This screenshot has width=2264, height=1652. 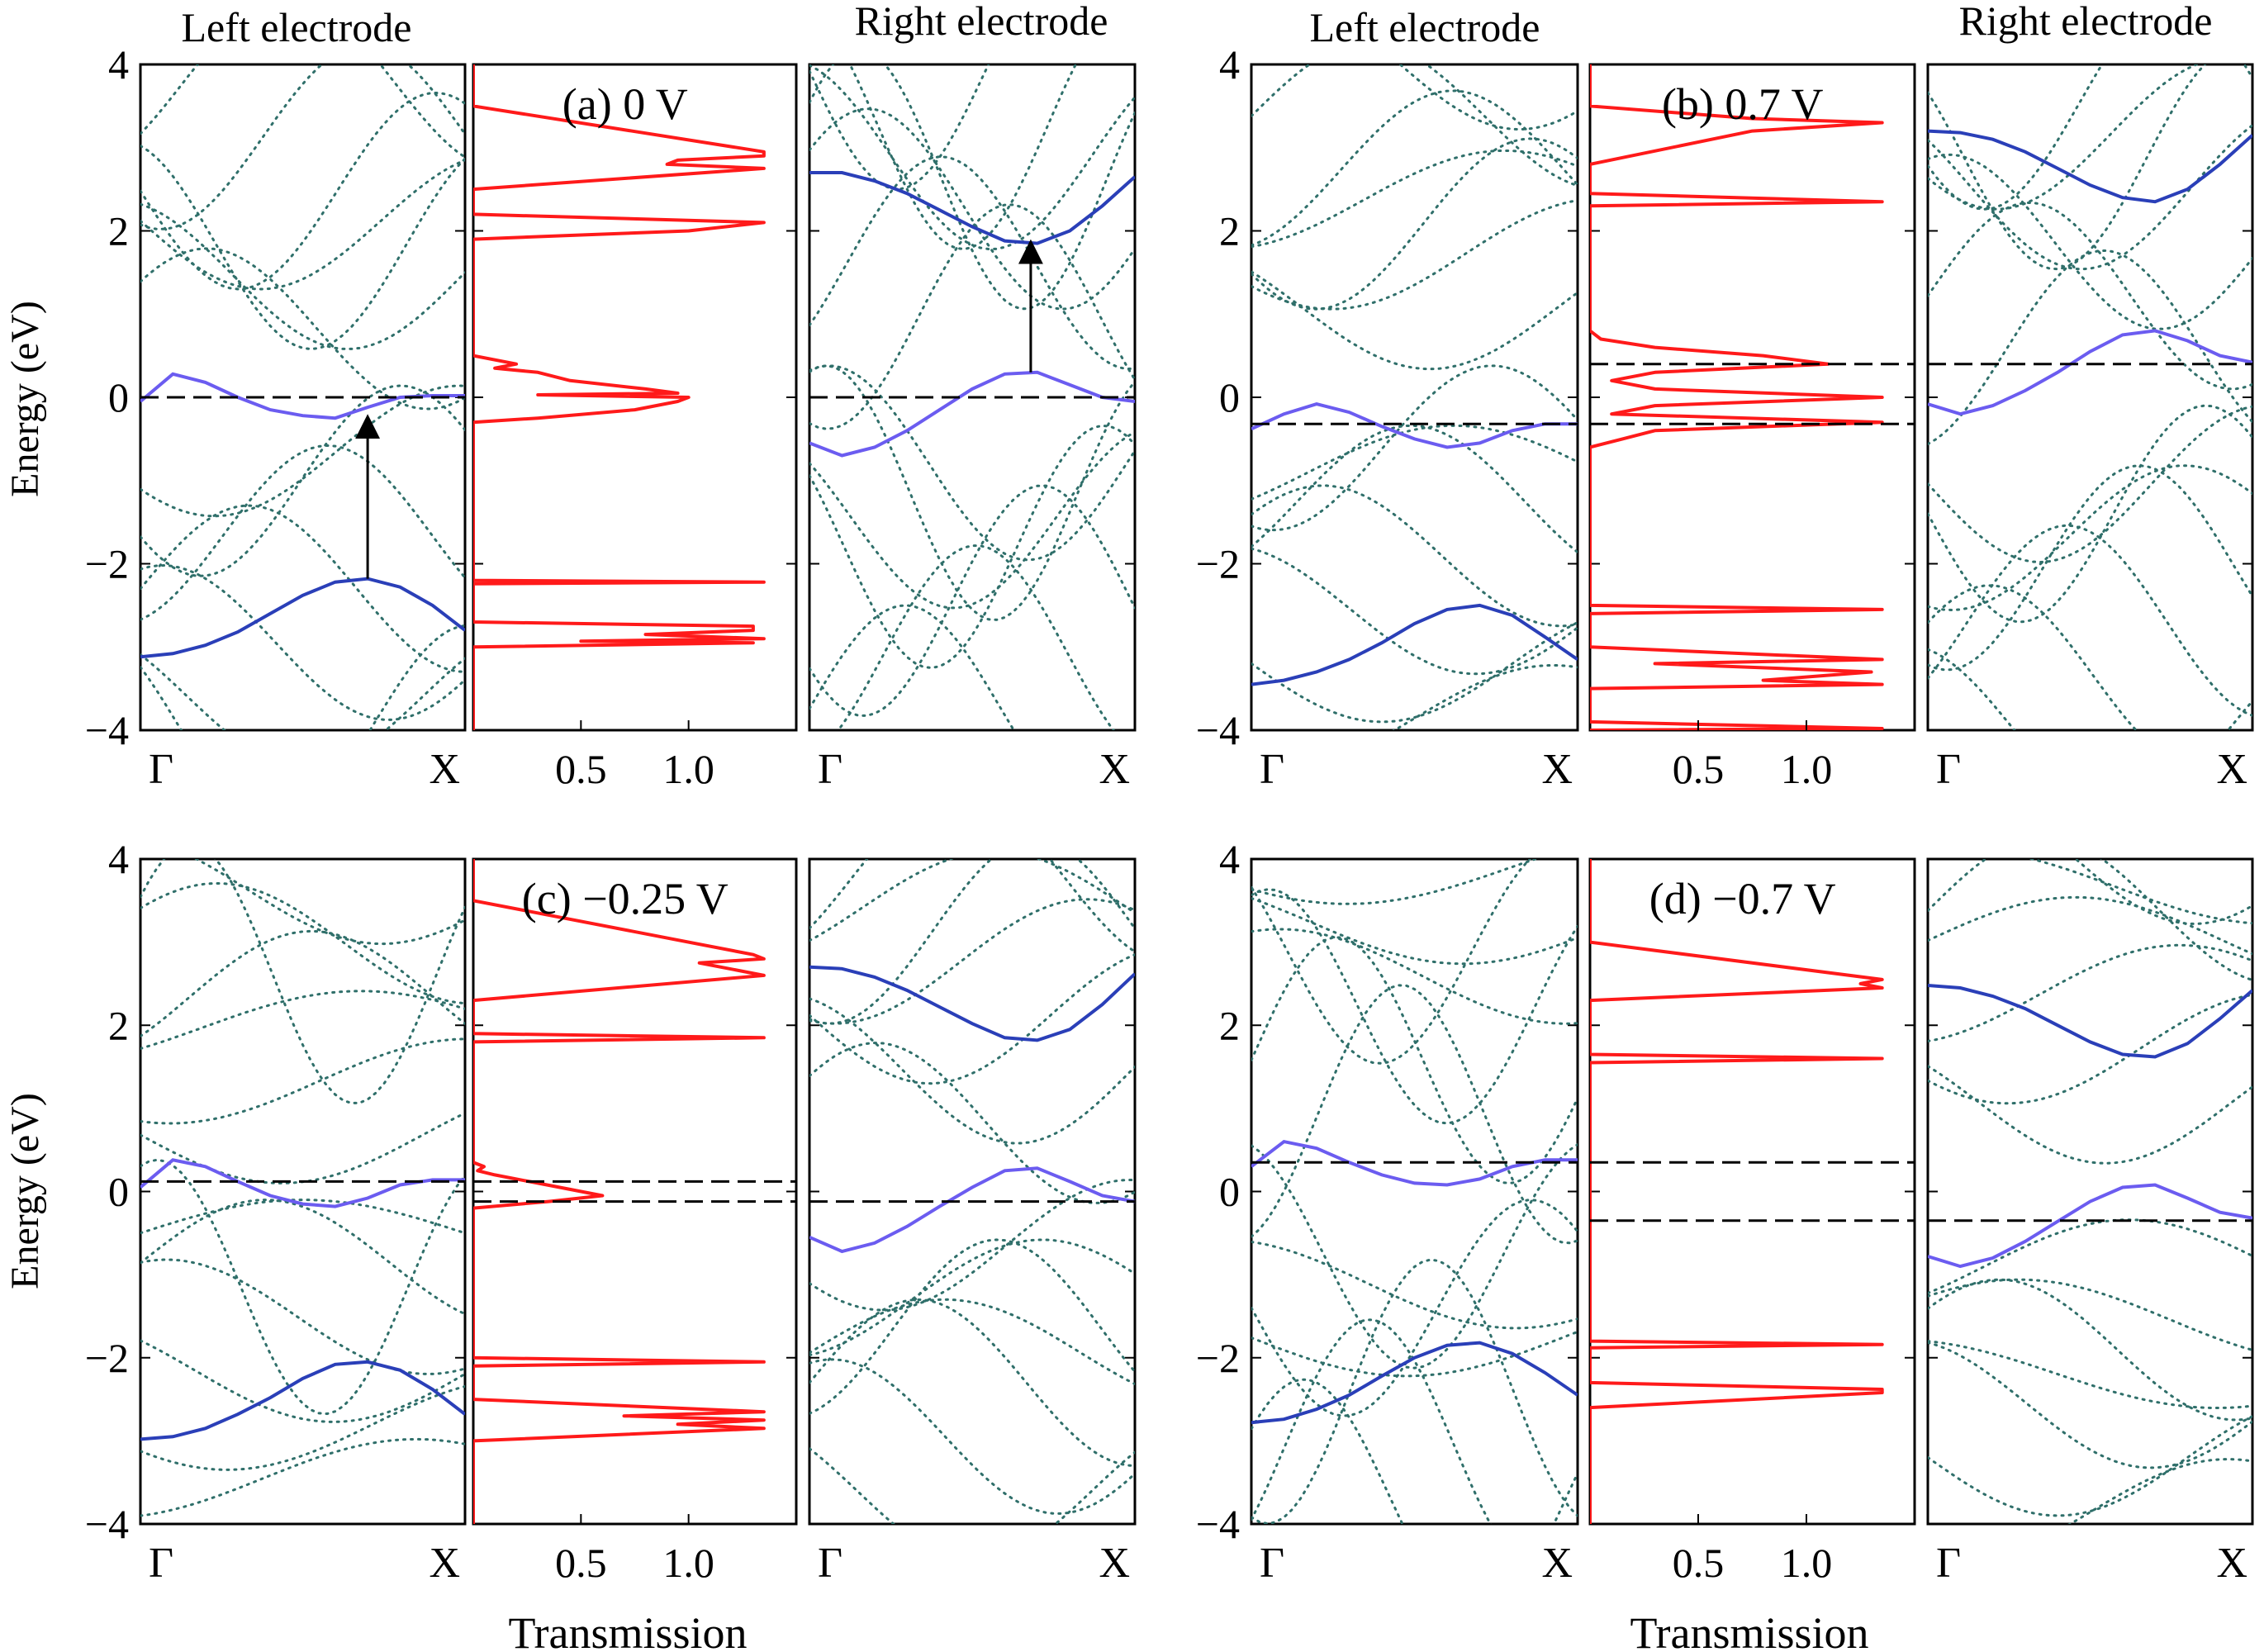 I want to click on left-electrode-title-ab-right: Left electrode, so click(x=1425, y=27).